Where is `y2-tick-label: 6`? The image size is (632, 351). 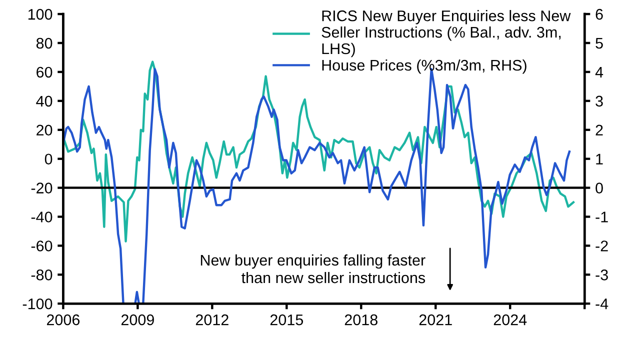 y2-tick-label: 6 is located at coordinates (599, 14).